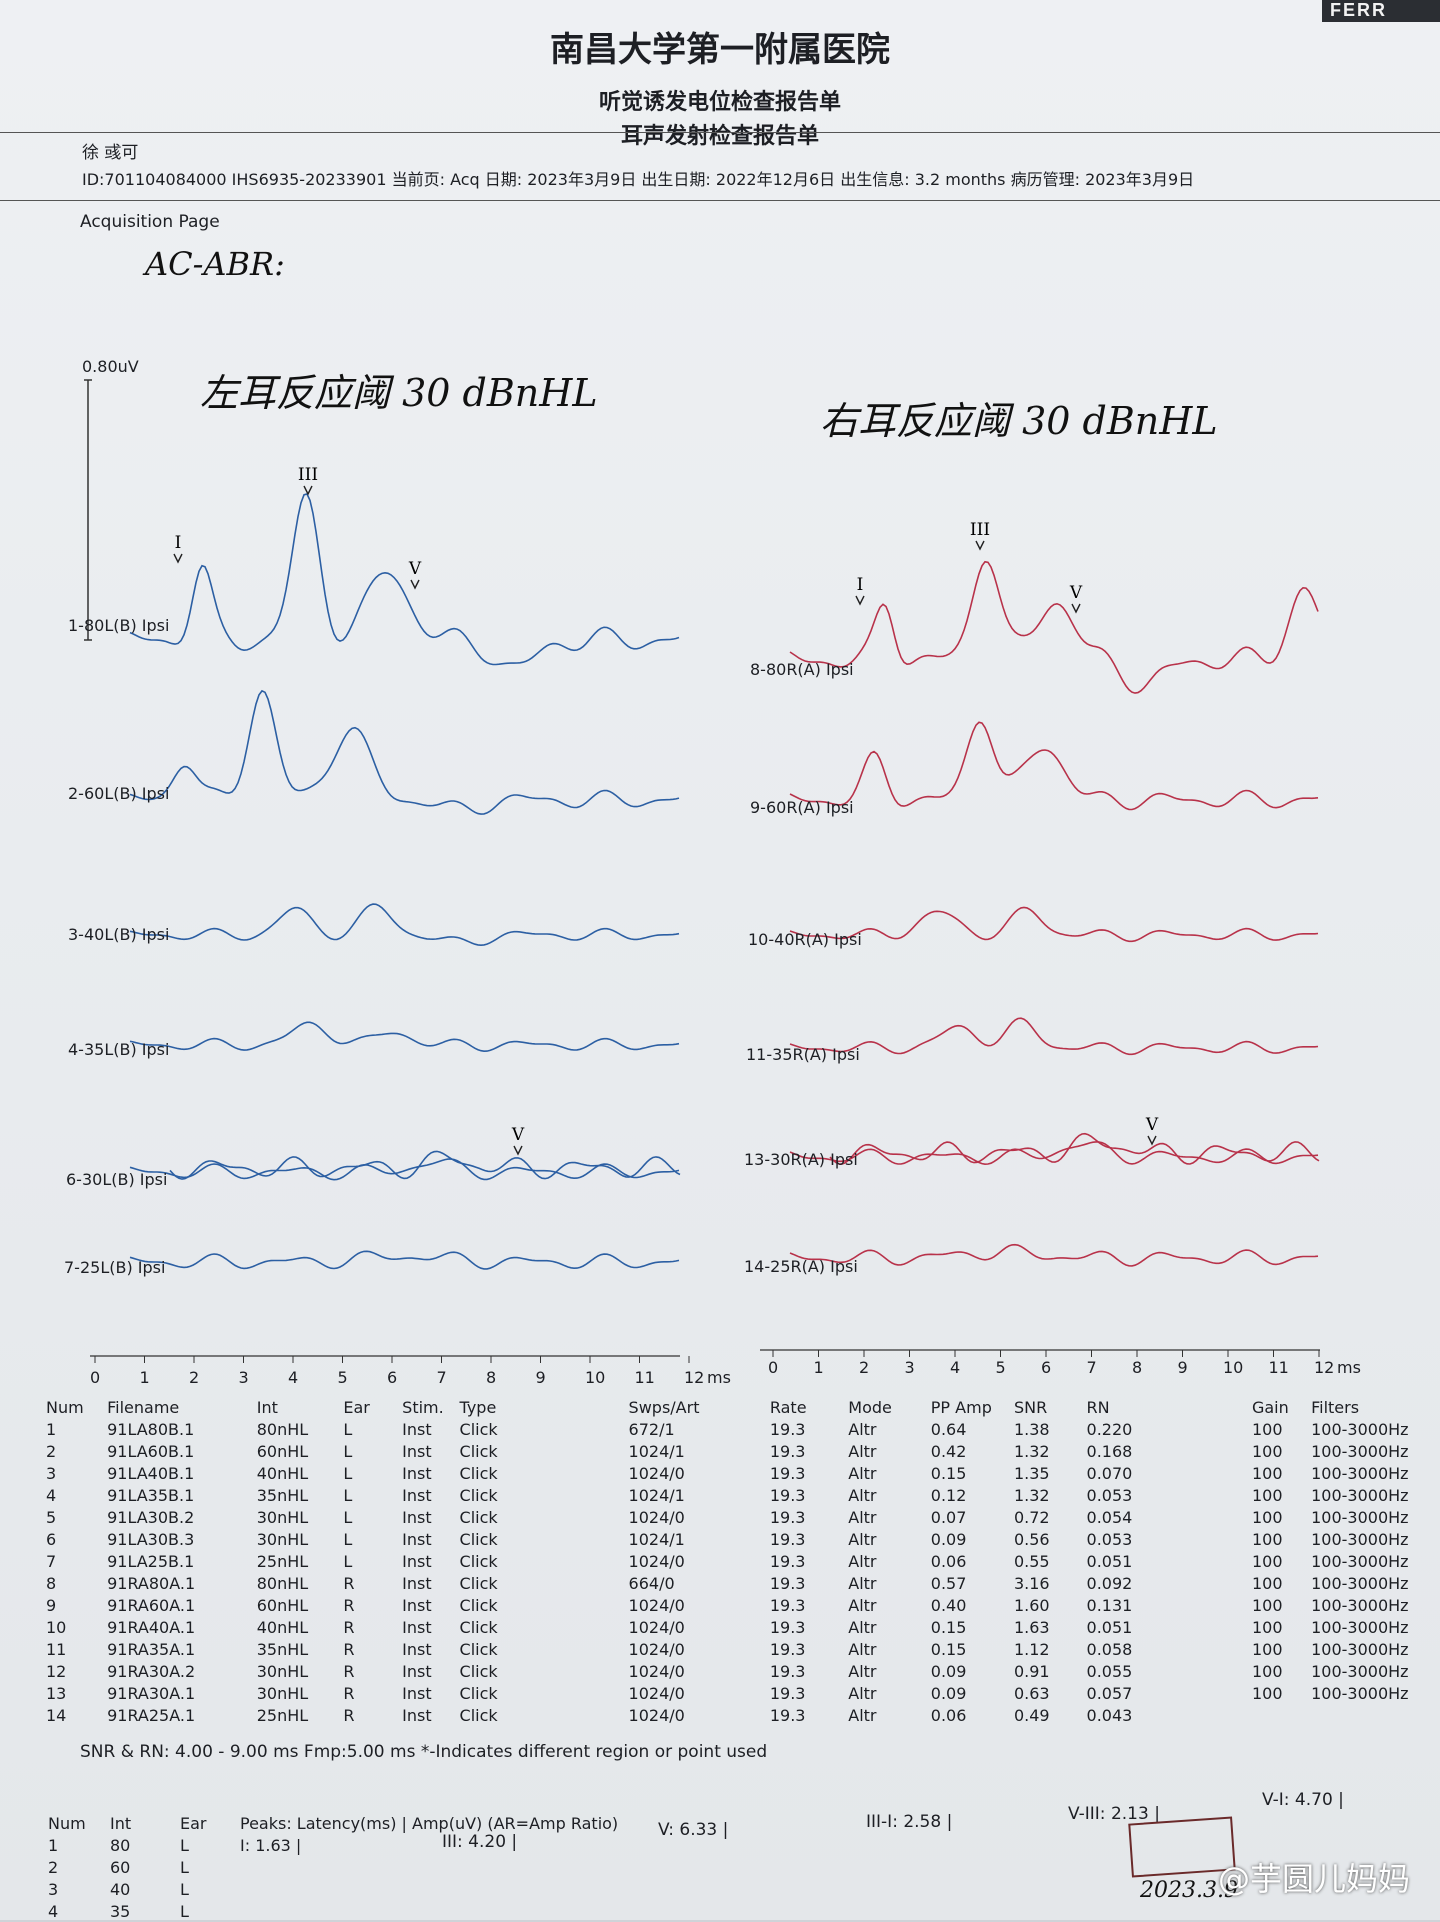 The height and width of the screenshot is (1922, 1440). Describe the element at coordinates (1031, 1539) in the screenshot. I see `table-cell: 0.56` at that location.